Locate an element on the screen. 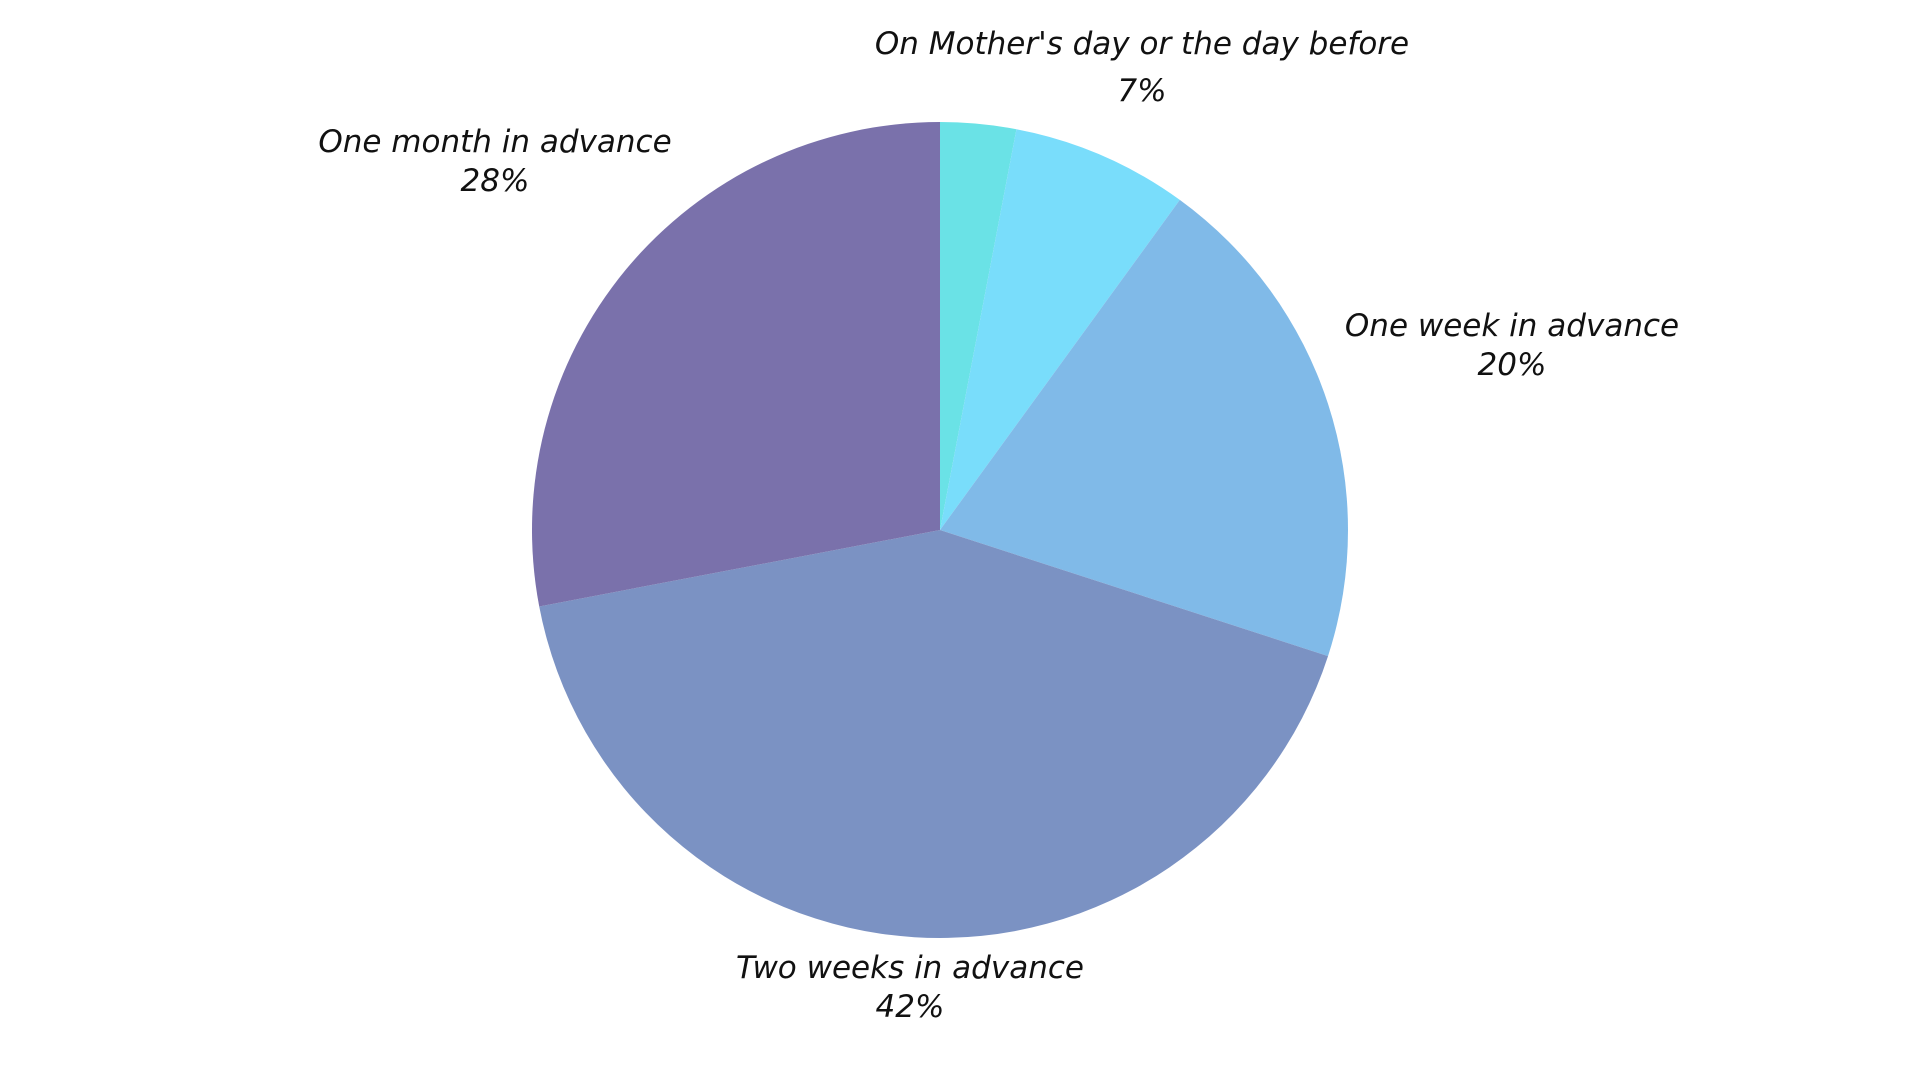 The image size is (1920, 1080). slice-label-one-week: One week in advance is located at coordinates (1512, 326).